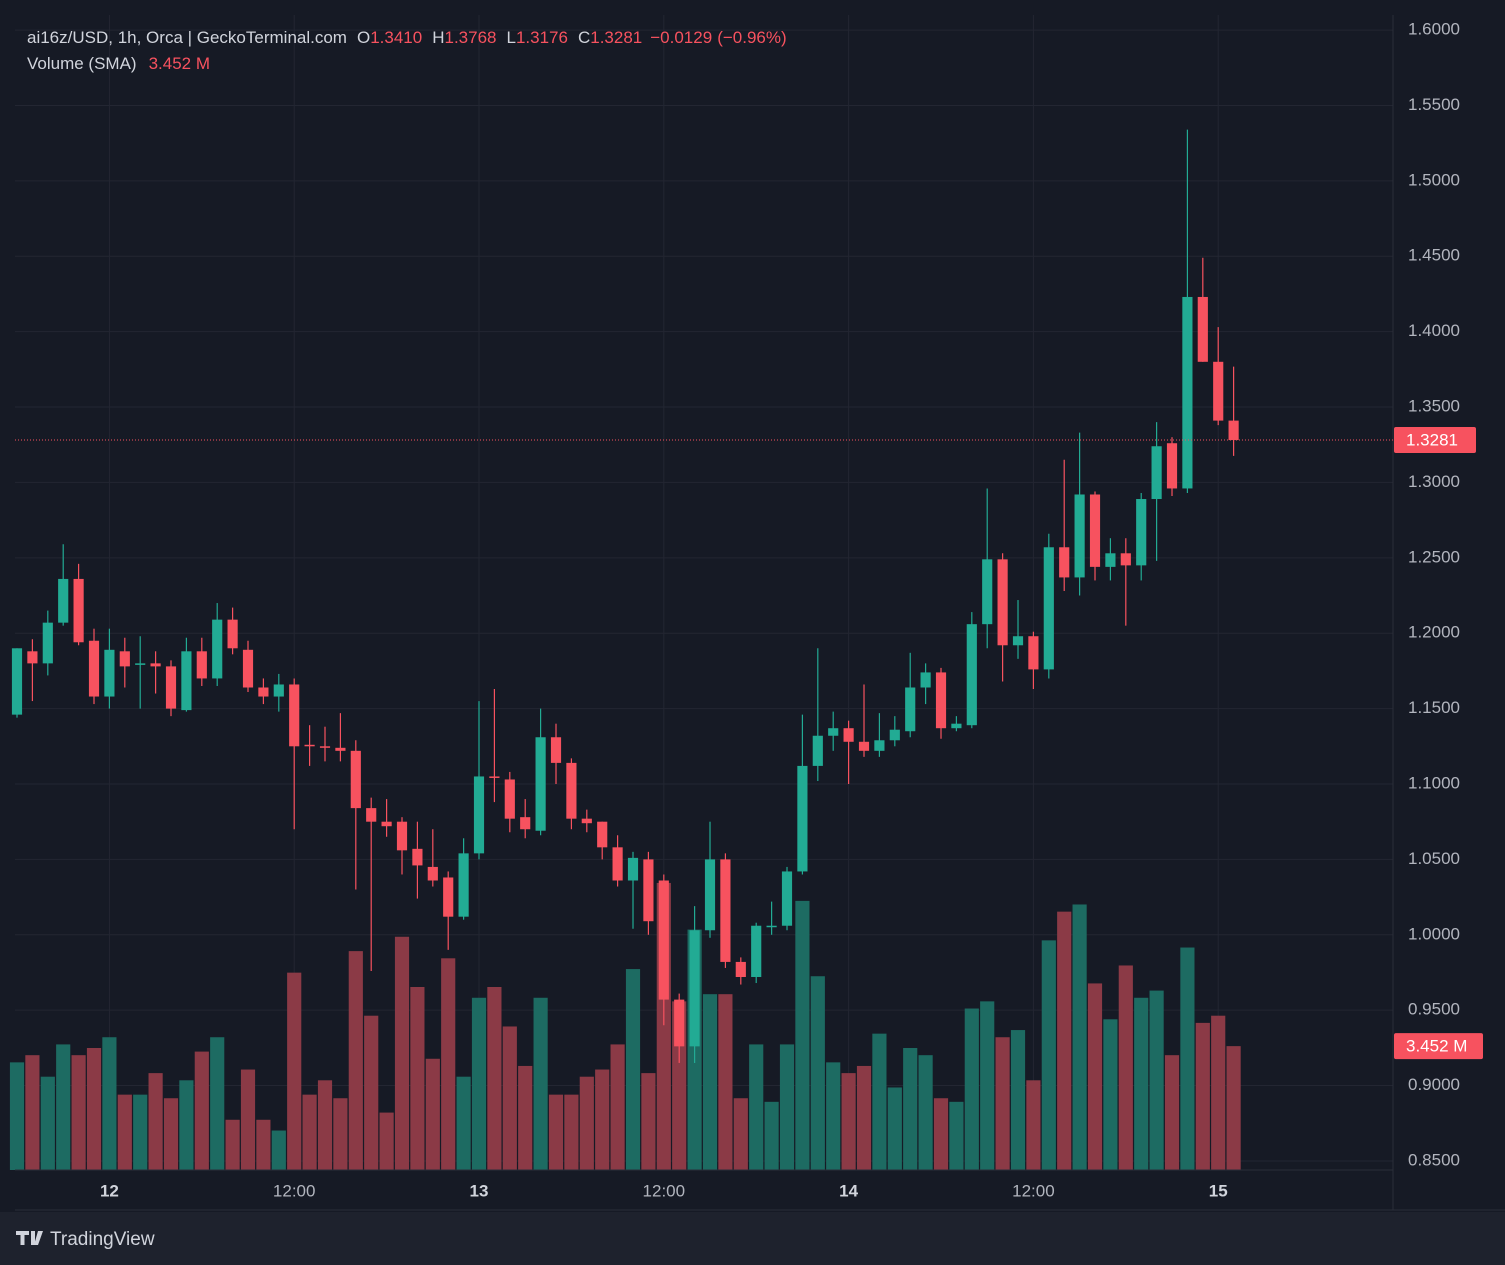 Image resolution: width=1505 pixels, height=1265 pixels. Describe the element at coordinates (1218, 1190) in the screenshot. I see `x-tick-label: 15` at that location.